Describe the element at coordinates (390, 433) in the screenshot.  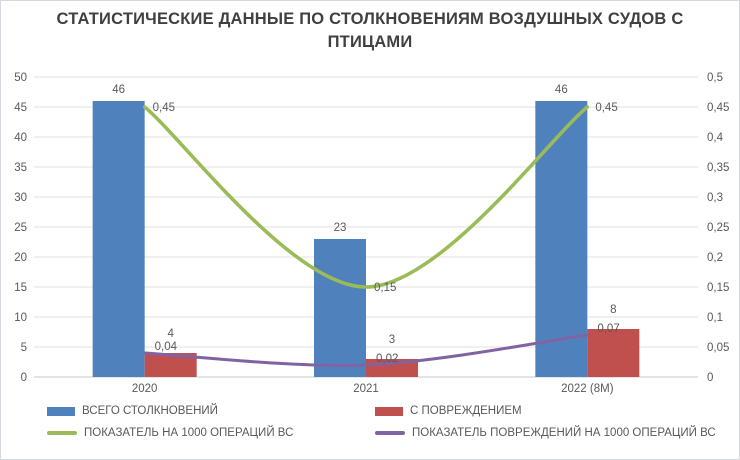
I see `legend-swatch-damage-rate-line-icon` at that location.